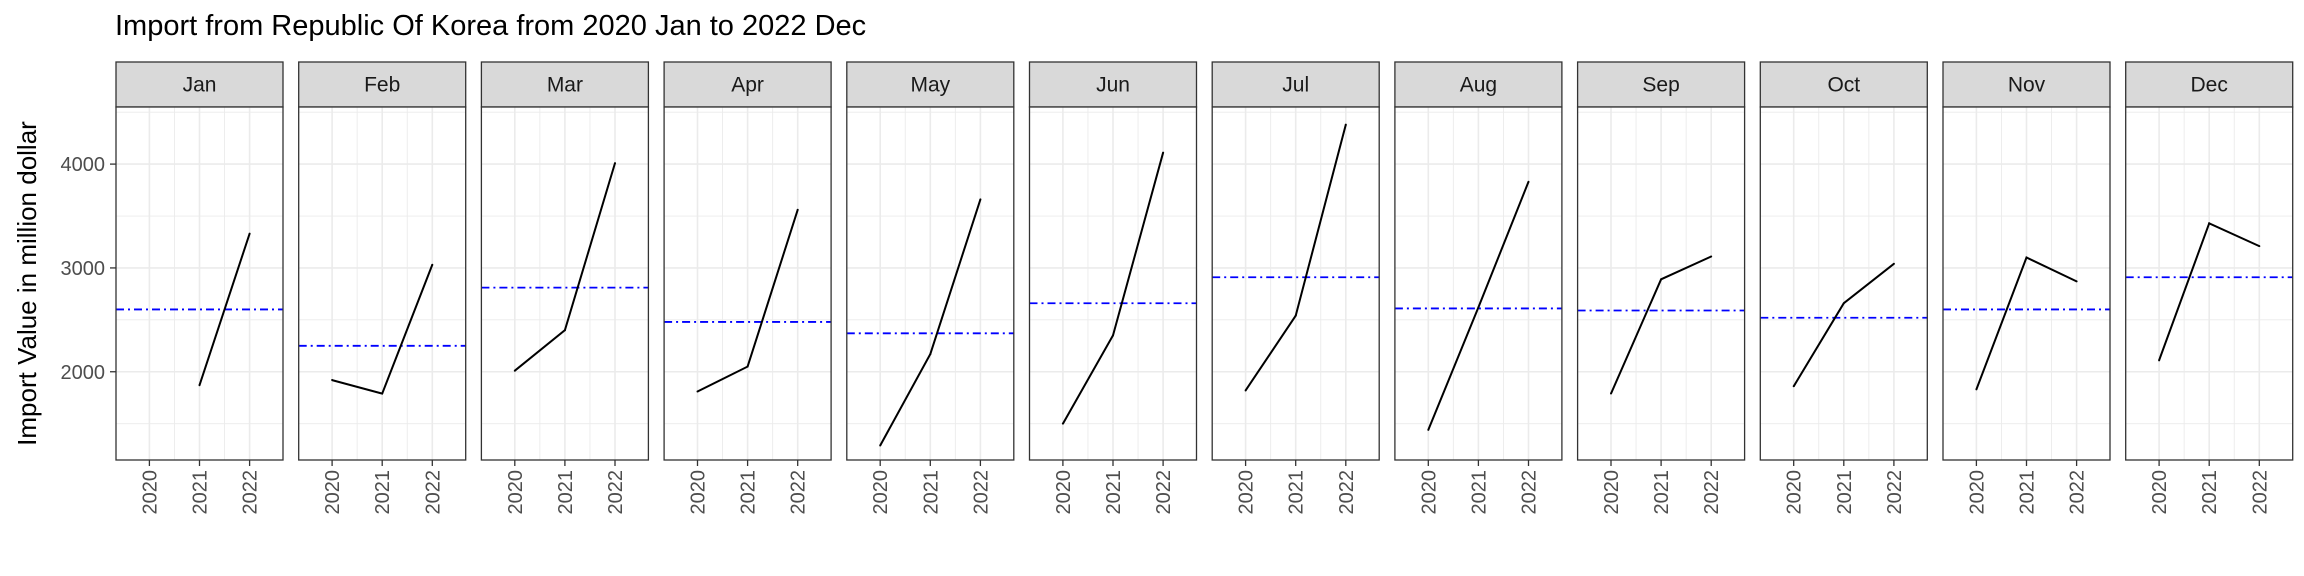 This screenshot has width=2304, height=576. What do you see at coordinates (2209, 288) in the screenshot?
I see `facet-dec: Dec 2020 2021 2022` at bounding box center [2209, 288].